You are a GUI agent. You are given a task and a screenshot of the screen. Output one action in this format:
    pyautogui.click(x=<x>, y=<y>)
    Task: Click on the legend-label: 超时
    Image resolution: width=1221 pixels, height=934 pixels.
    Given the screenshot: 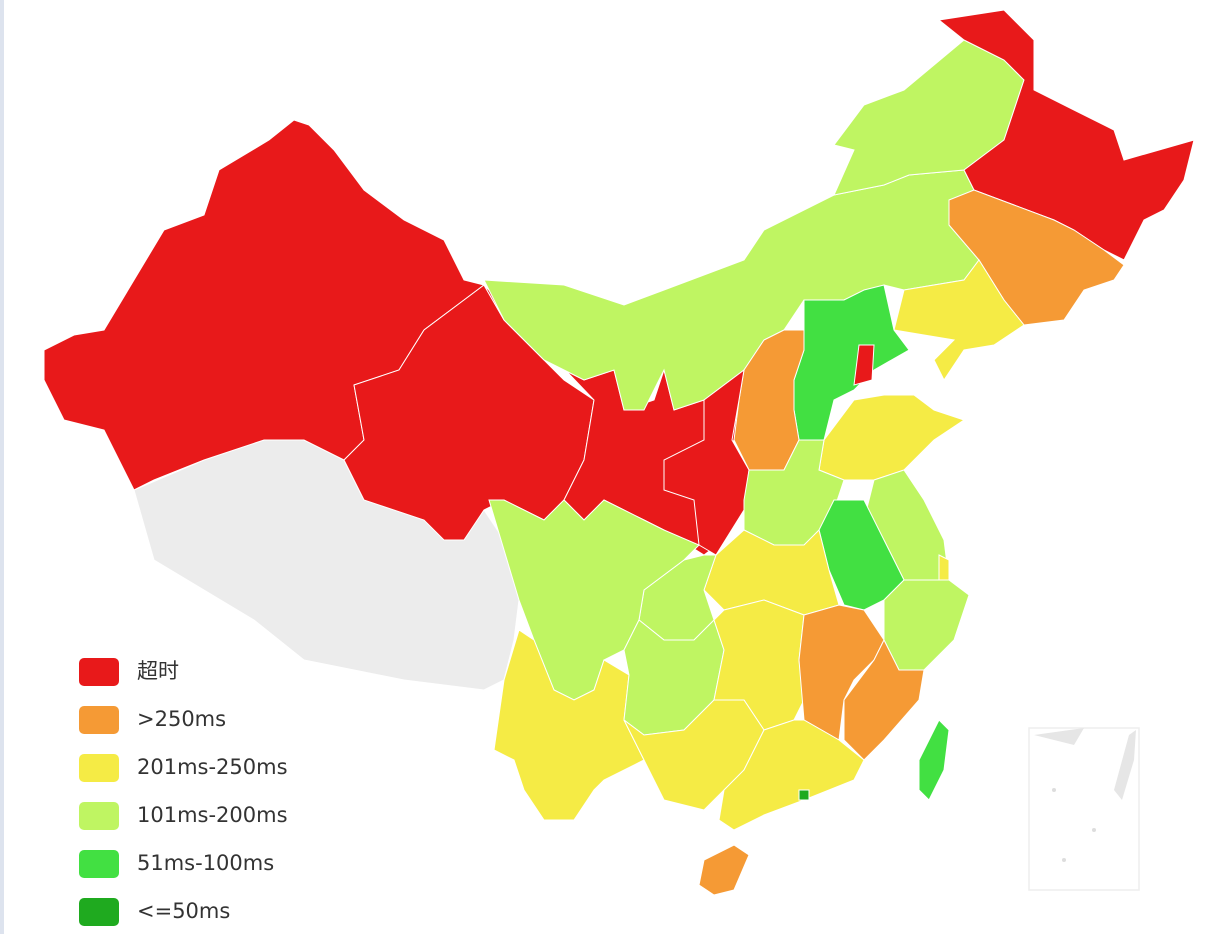 What is the action you would take?
    pyautogui.click(x=158, y=671)
    